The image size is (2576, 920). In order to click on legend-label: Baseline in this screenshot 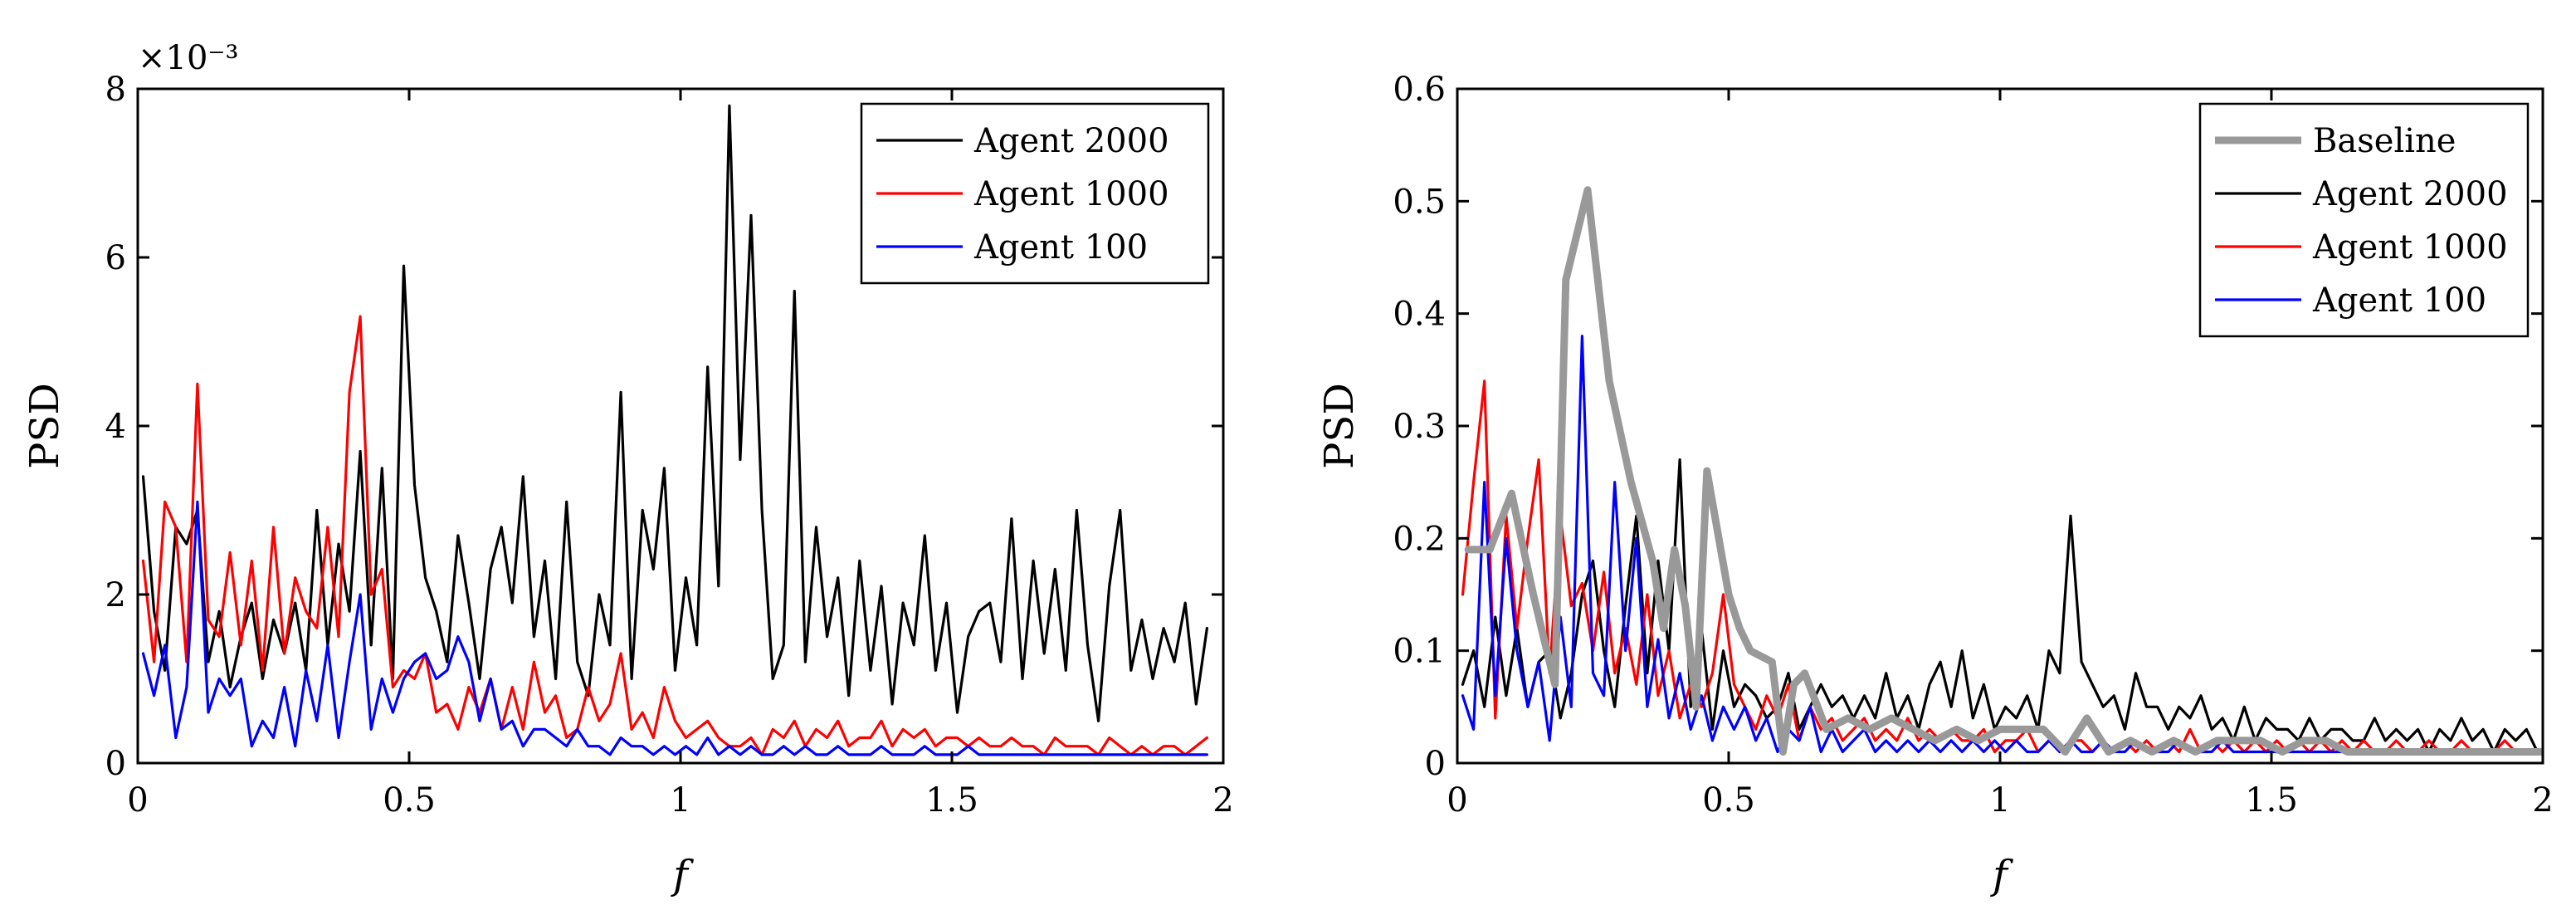, I will do `click(2385, 141)`.